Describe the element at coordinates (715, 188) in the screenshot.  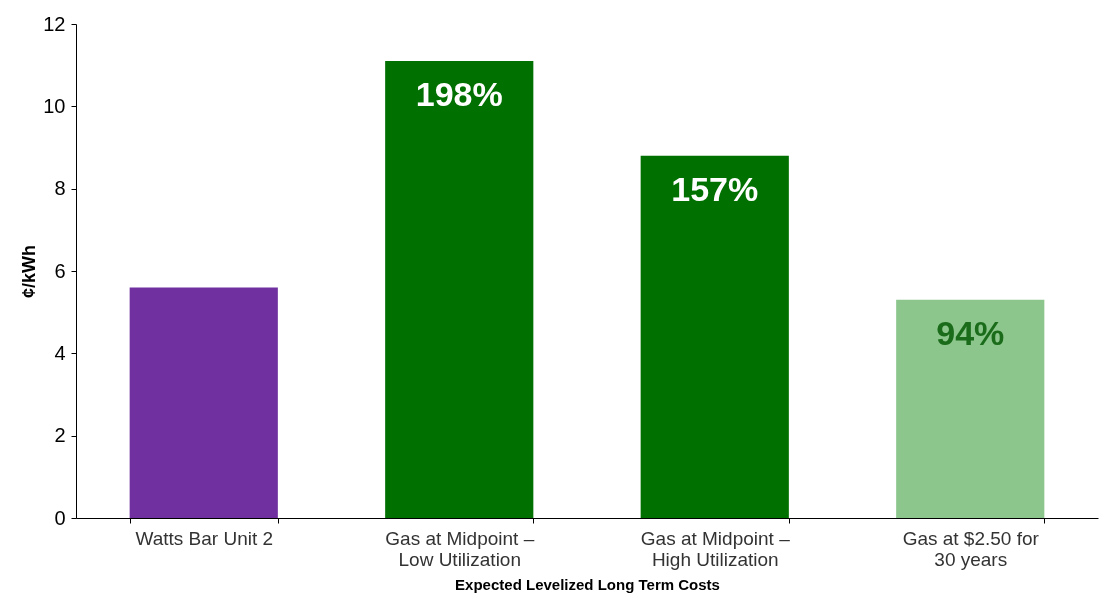
I see `annotation: 157%` at that location.